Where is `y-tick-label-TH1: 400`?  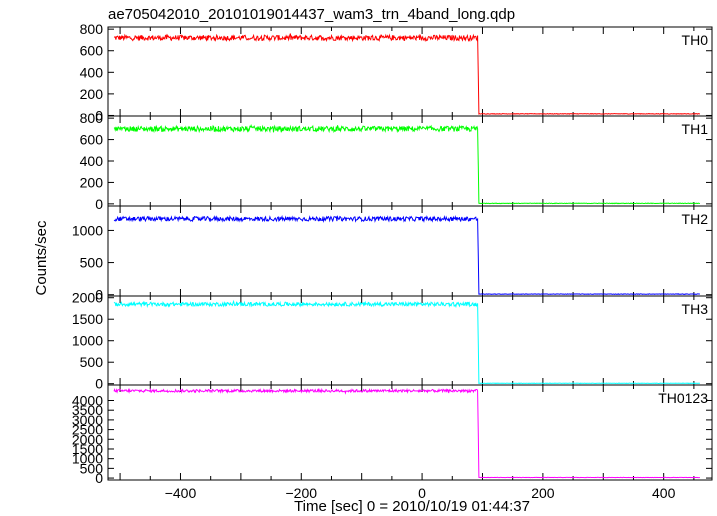 y-tick-label-TH1: 400 is located at coordinates (92, 161).